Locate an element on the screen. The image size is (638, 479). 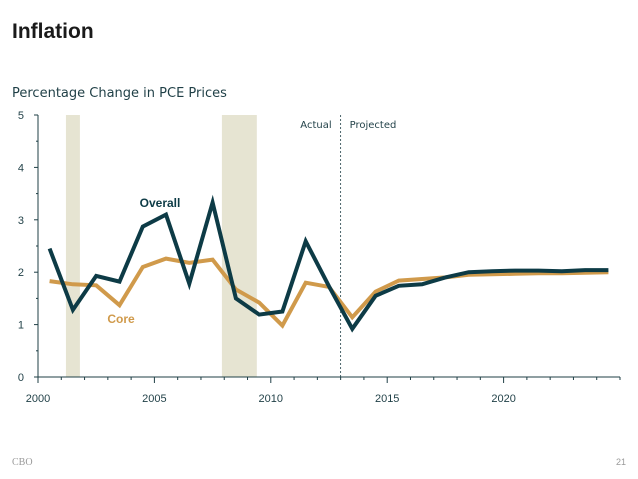
page-number: 21 is located at coordinates (620, 462).